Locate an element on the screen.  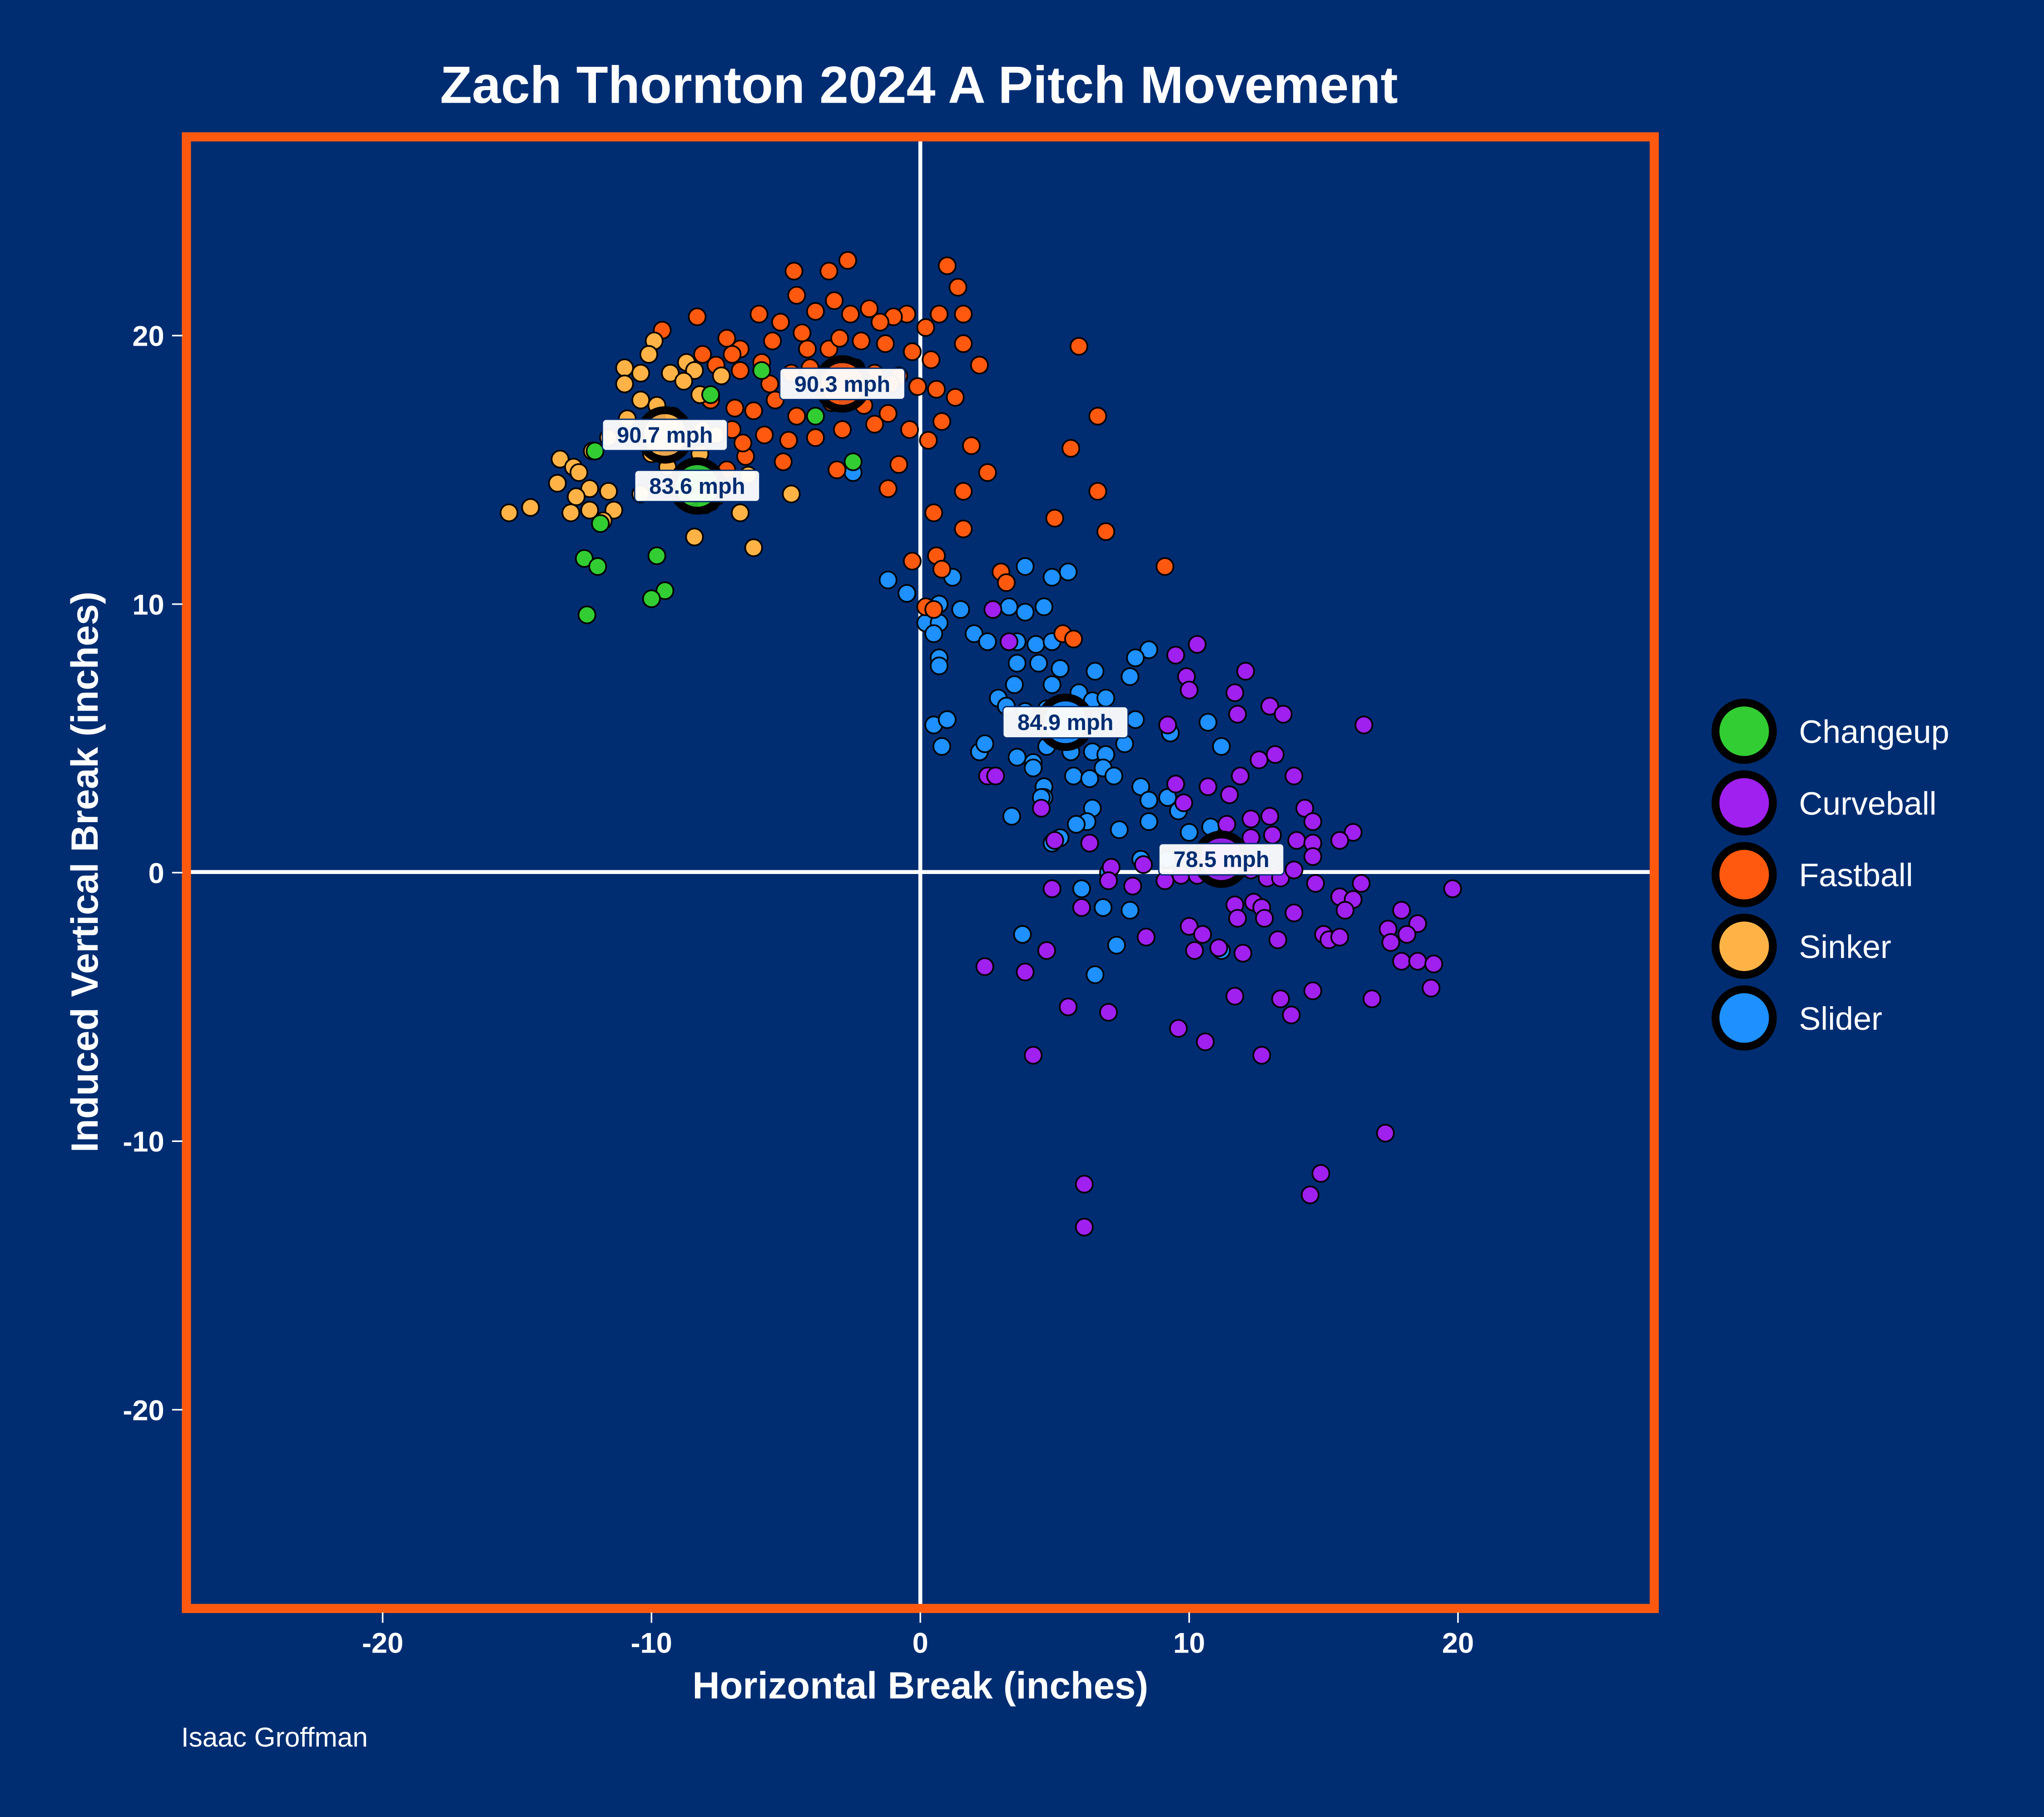
svg-text: 90.7 mph is located at coordinates (665, 435).